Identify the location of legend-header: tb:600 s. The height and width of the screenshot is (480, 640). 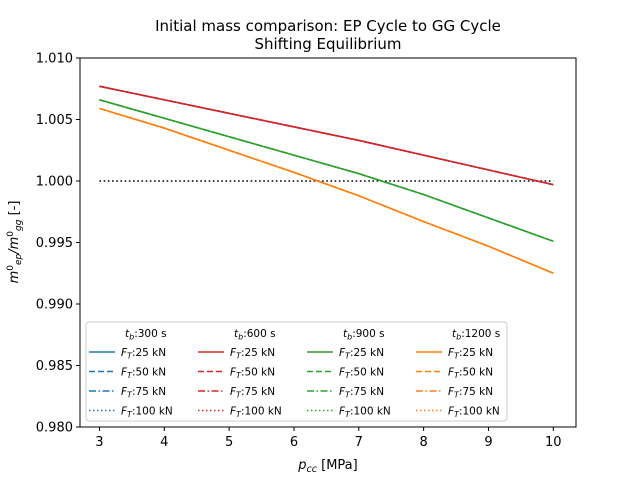
(255, 335).